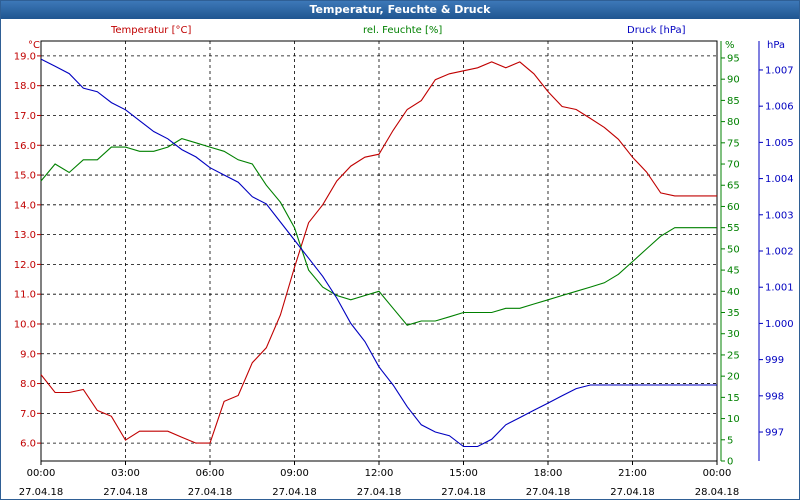  What do you see at coordinates (25, 295) in the screenshot?
I see `temperature-tick-label: 11.0` at bounding box center [25, 295].